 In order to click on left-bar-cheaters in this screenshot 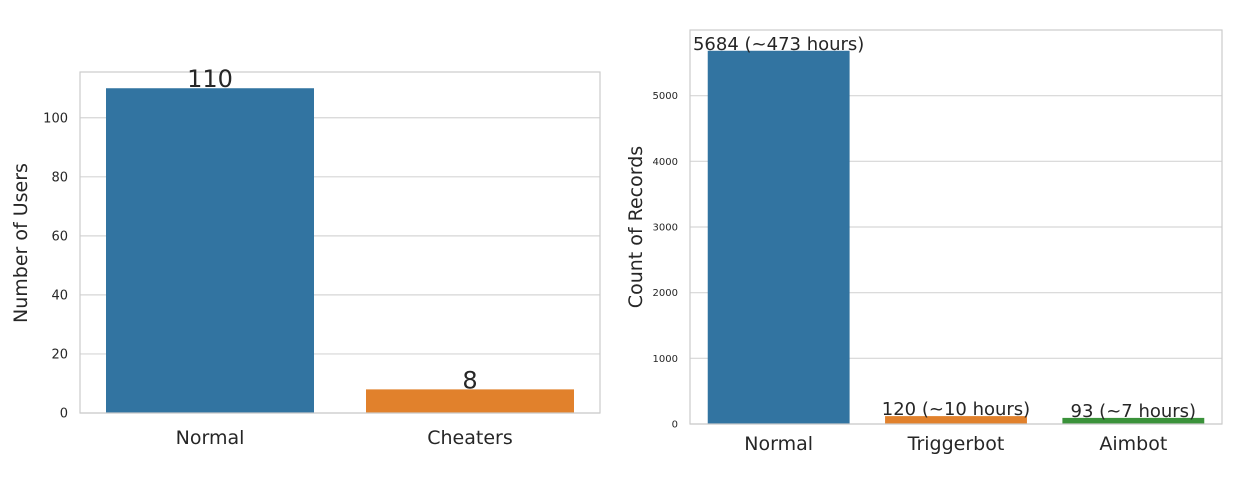, I will do `click(470, 401)`.